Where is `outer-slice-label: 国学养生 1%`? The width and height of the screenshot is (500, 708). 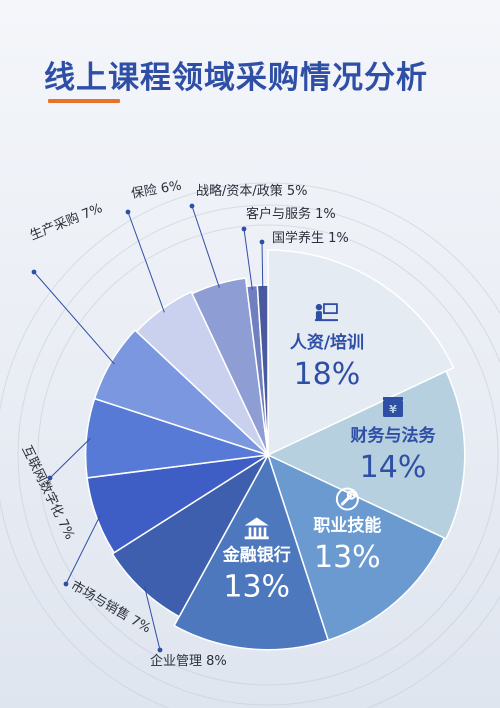
outer-slice-label: 国学养生 1% is located at coordinates (310, 238).